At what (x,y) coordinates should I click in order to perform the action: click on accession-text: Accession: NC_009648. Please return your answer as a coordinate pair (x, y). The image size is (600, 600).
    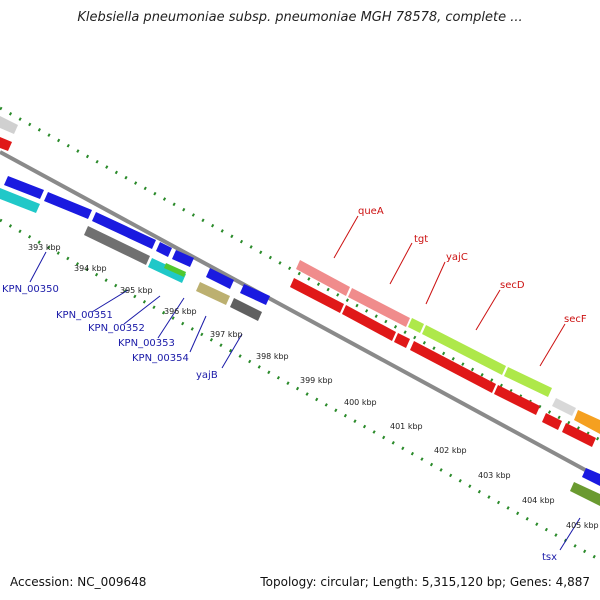
    Looking at the image, I should click on (78, 582).